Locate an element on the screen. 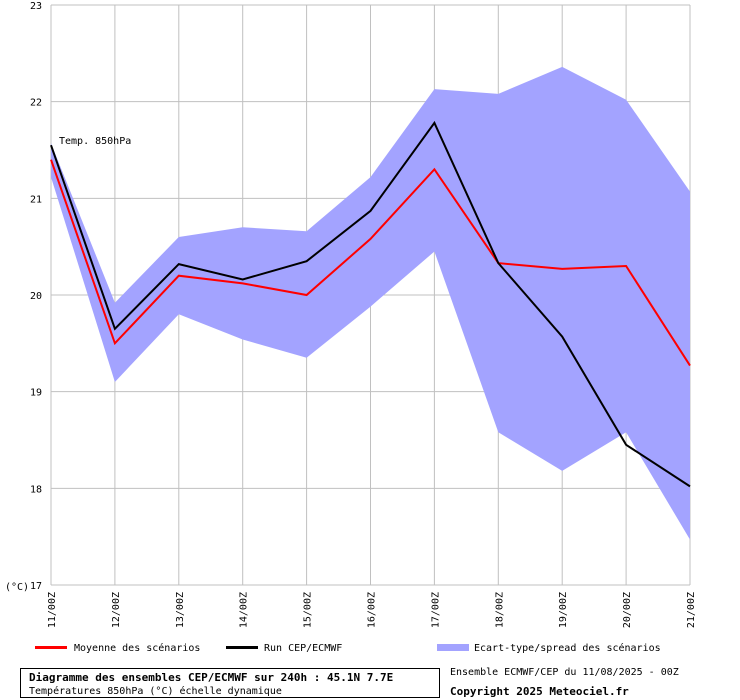  legend-label-mean: Moyenne des scénarios is located at coordinates (137, 648).